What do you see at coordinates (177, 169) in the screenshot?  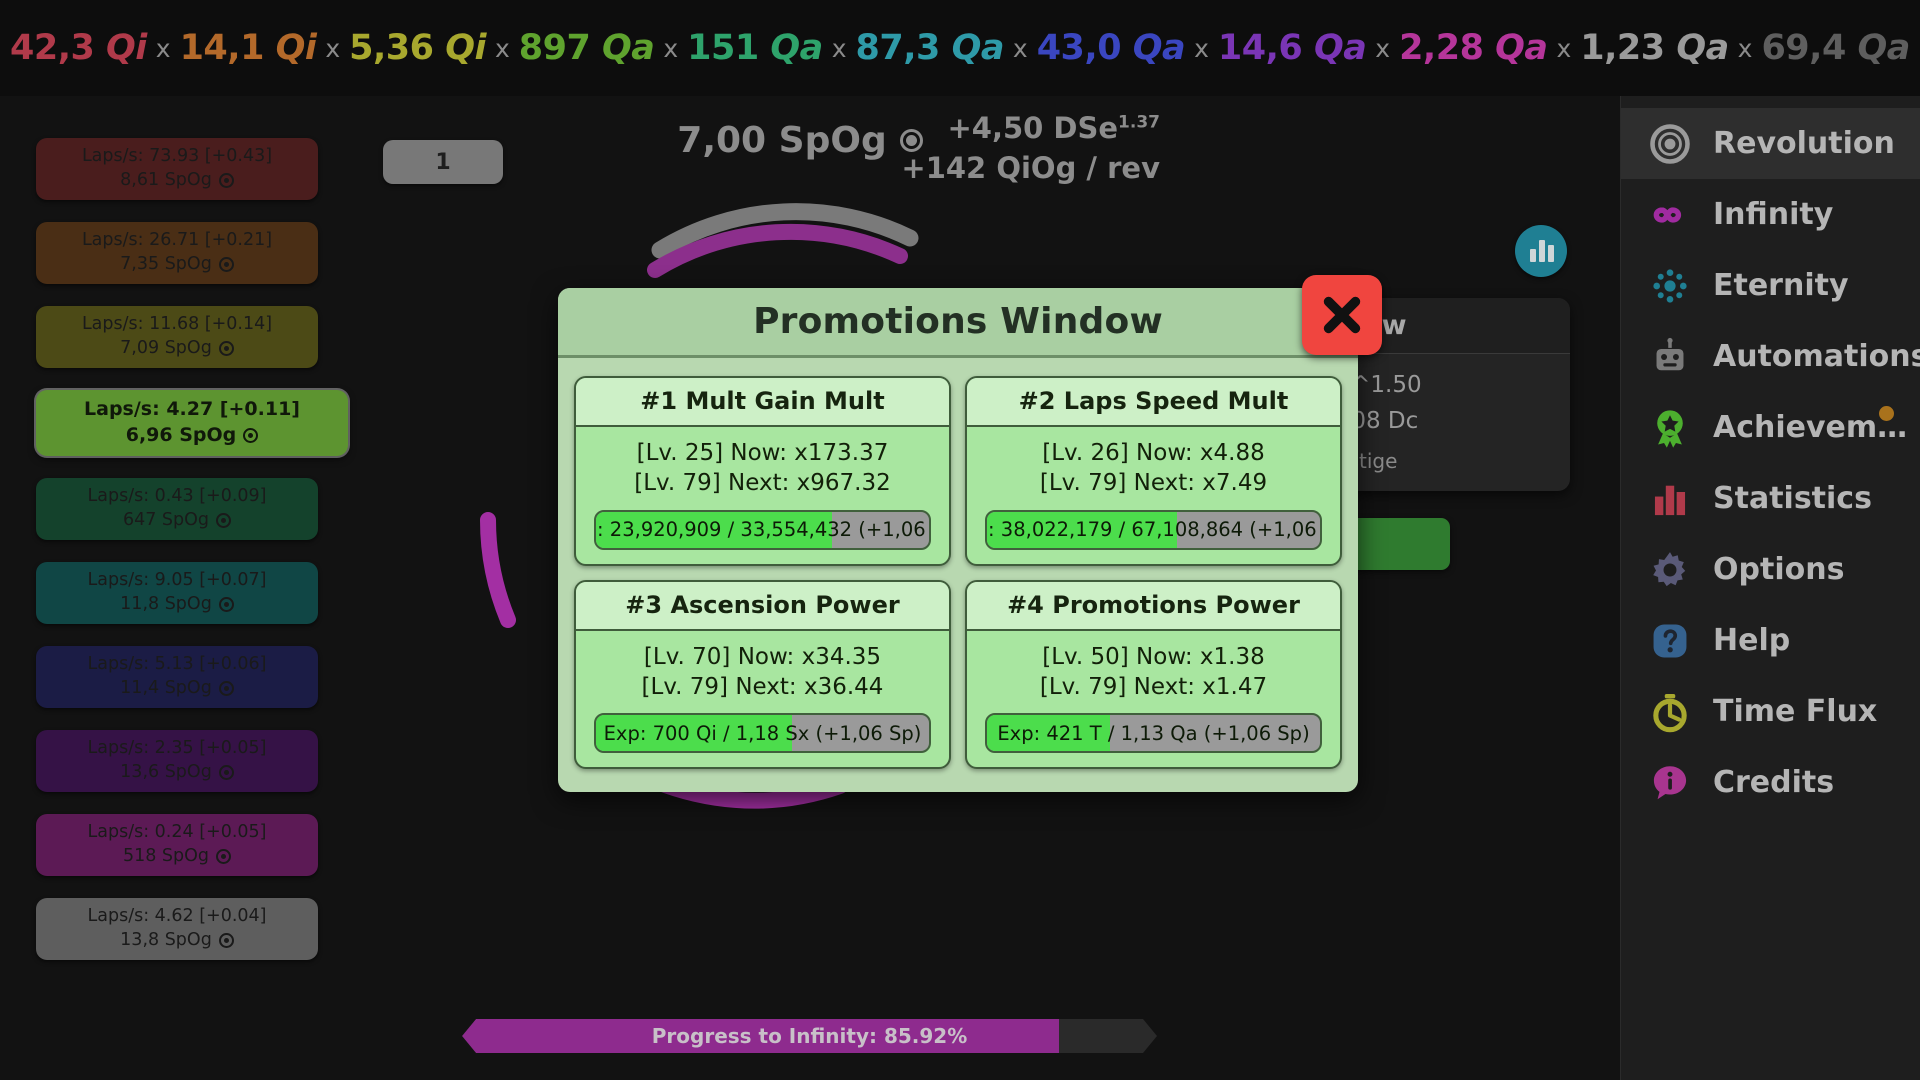 I see `layer-card: Laps/s: 73.93 [+0.43] 8,61 SpOg` at bounding box center [177, 169].